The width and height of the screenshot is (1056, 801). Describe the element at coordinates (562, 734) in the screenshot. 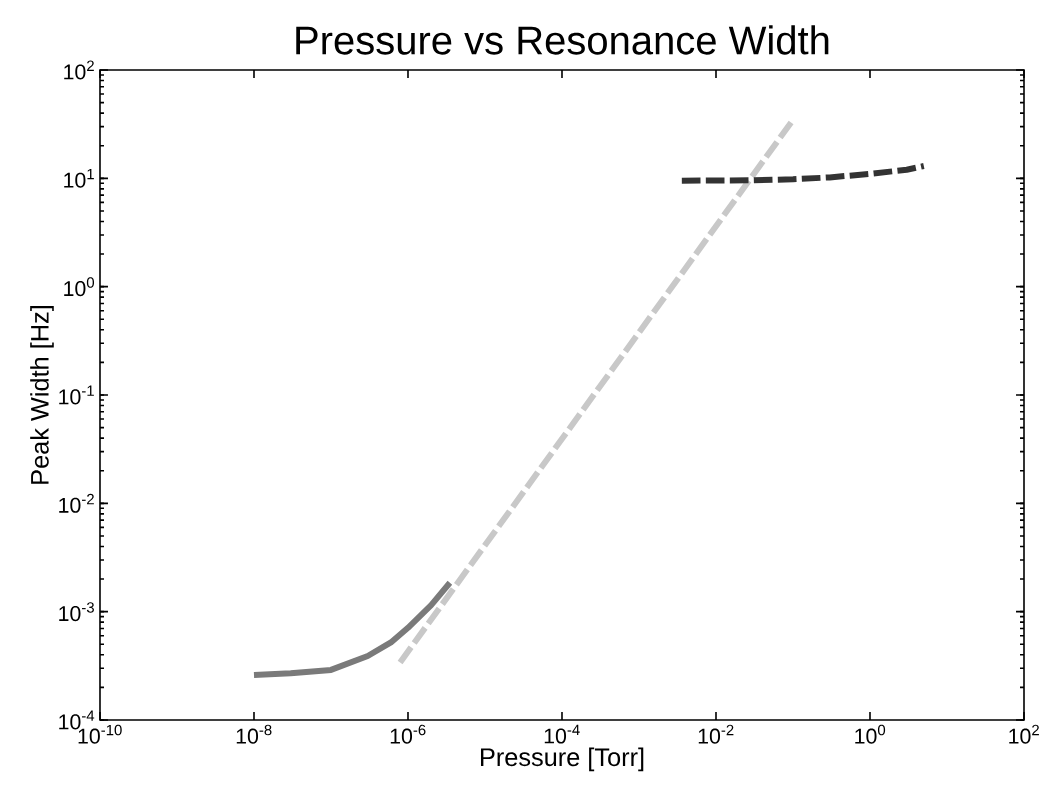

I see `x-tick-label: 10$^{-4}$` at that location.